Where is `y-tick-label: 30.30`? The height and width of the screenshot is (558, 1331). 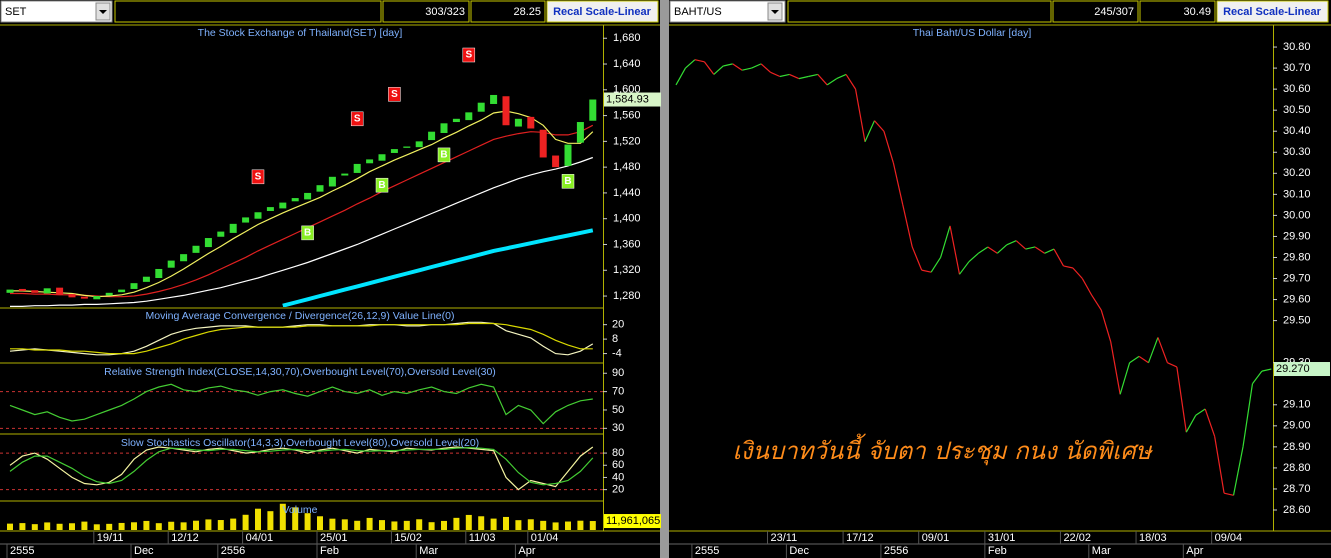 y-tick-label: 30.30 is located at coordinates (1297, 152).